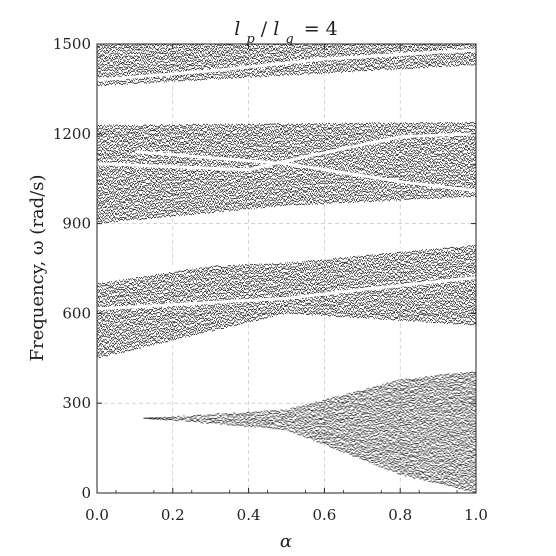 This screenshot has width=556, height=556. What do you see at coordinates (324, 515) in the screenshot?
I see `x-tick-label: 0.6` at bounding box center [324, 515].